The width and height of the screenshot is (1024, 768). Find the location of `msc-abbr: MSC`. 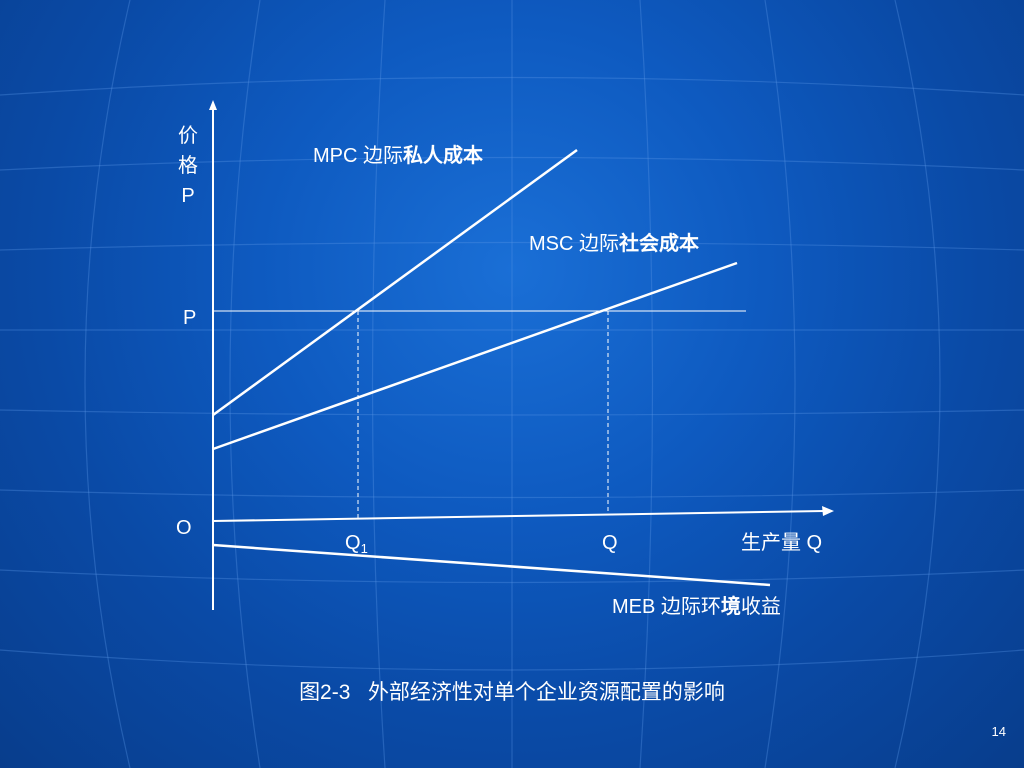

msc-abbr: MSC is located at coordinates (551, 244).